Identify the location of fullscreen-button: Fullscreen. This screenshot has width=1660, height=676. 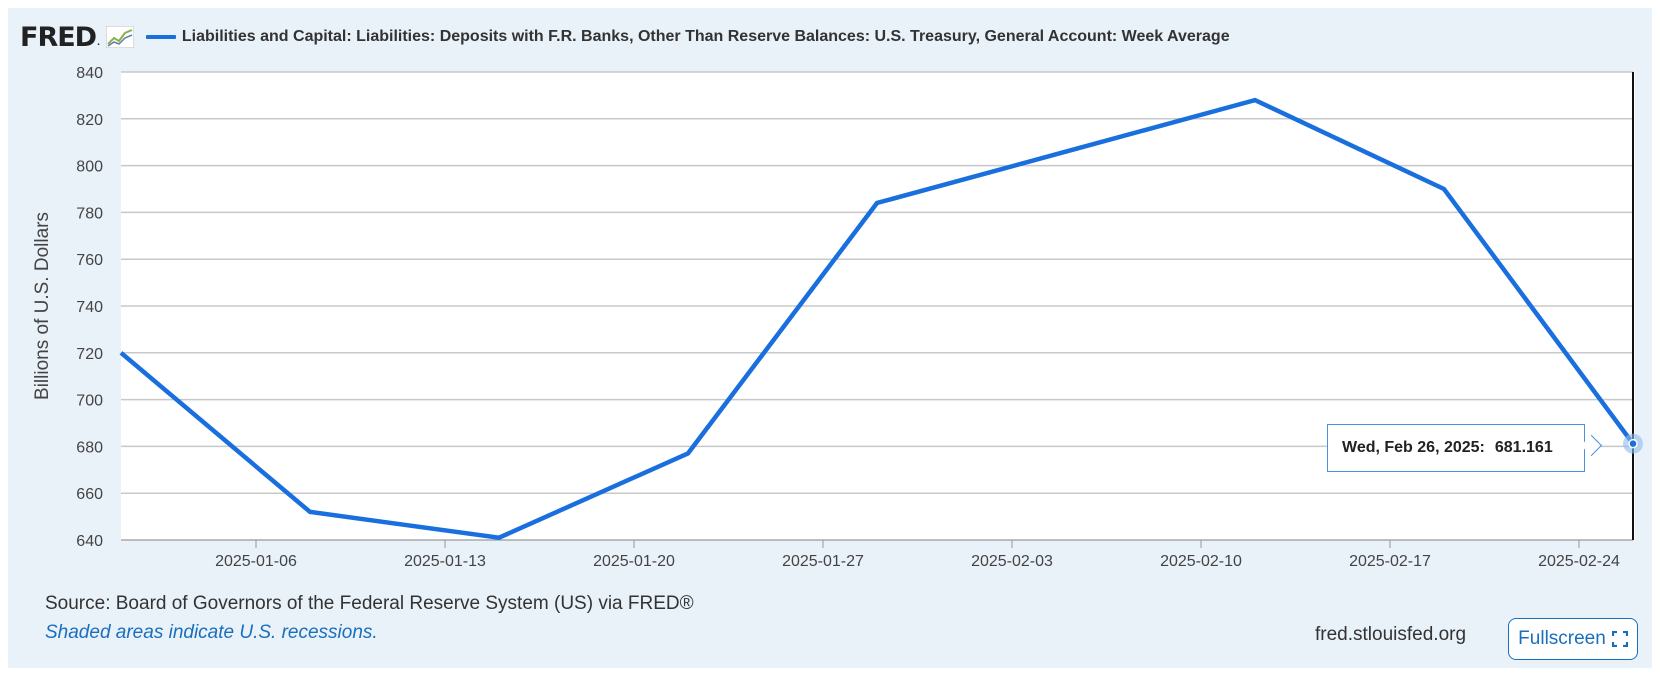
(1573, 639).